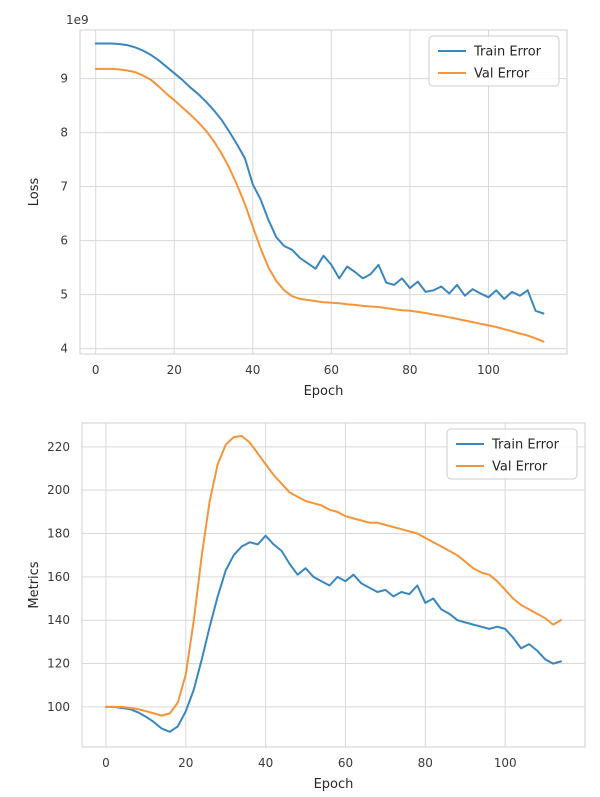 The image size is (600, 797). What do you see at coordinates (34, 584) in the screenshot?
I see `y-axis-label: Metrics` at bounding box center [34, 584].